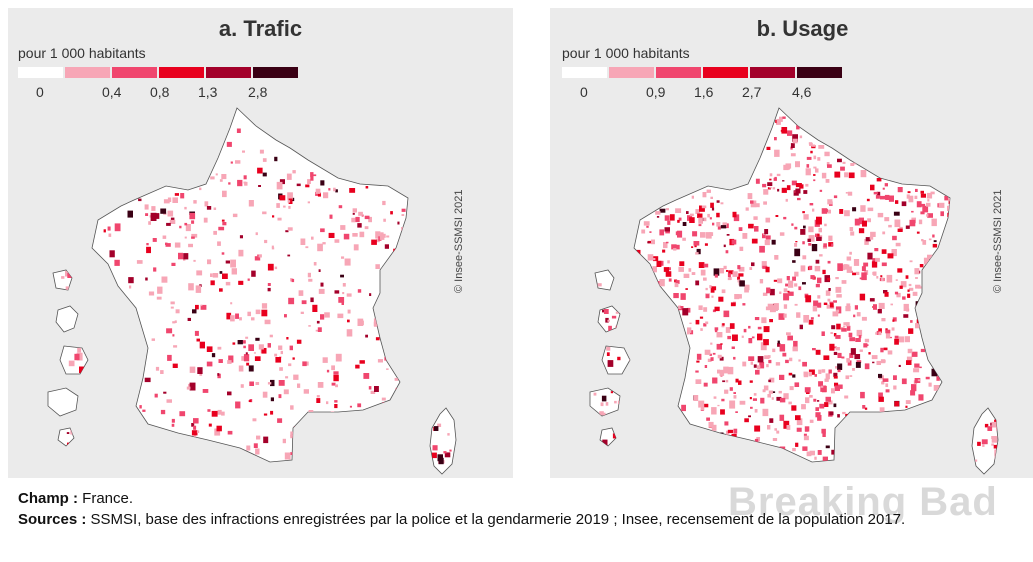 Image resolution: width=1033 pixels, height=562 pixels. I want to click on panel-title: b. Usage, so click(802, 28).